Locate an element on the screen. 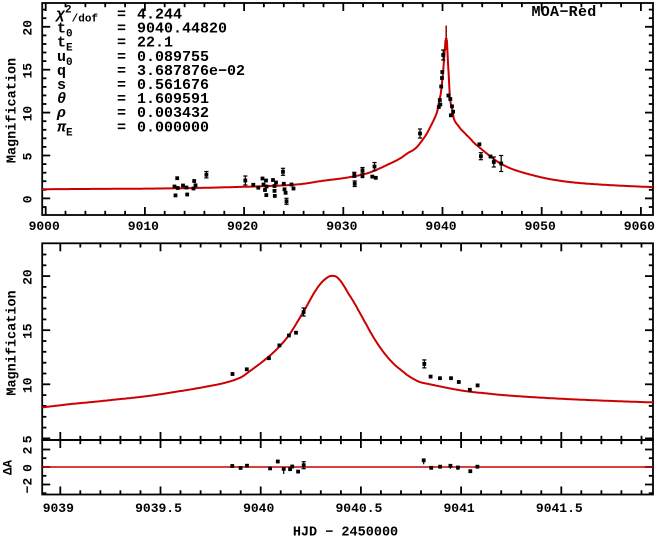  svg-text: 2 is located at coordinates (28, 450).